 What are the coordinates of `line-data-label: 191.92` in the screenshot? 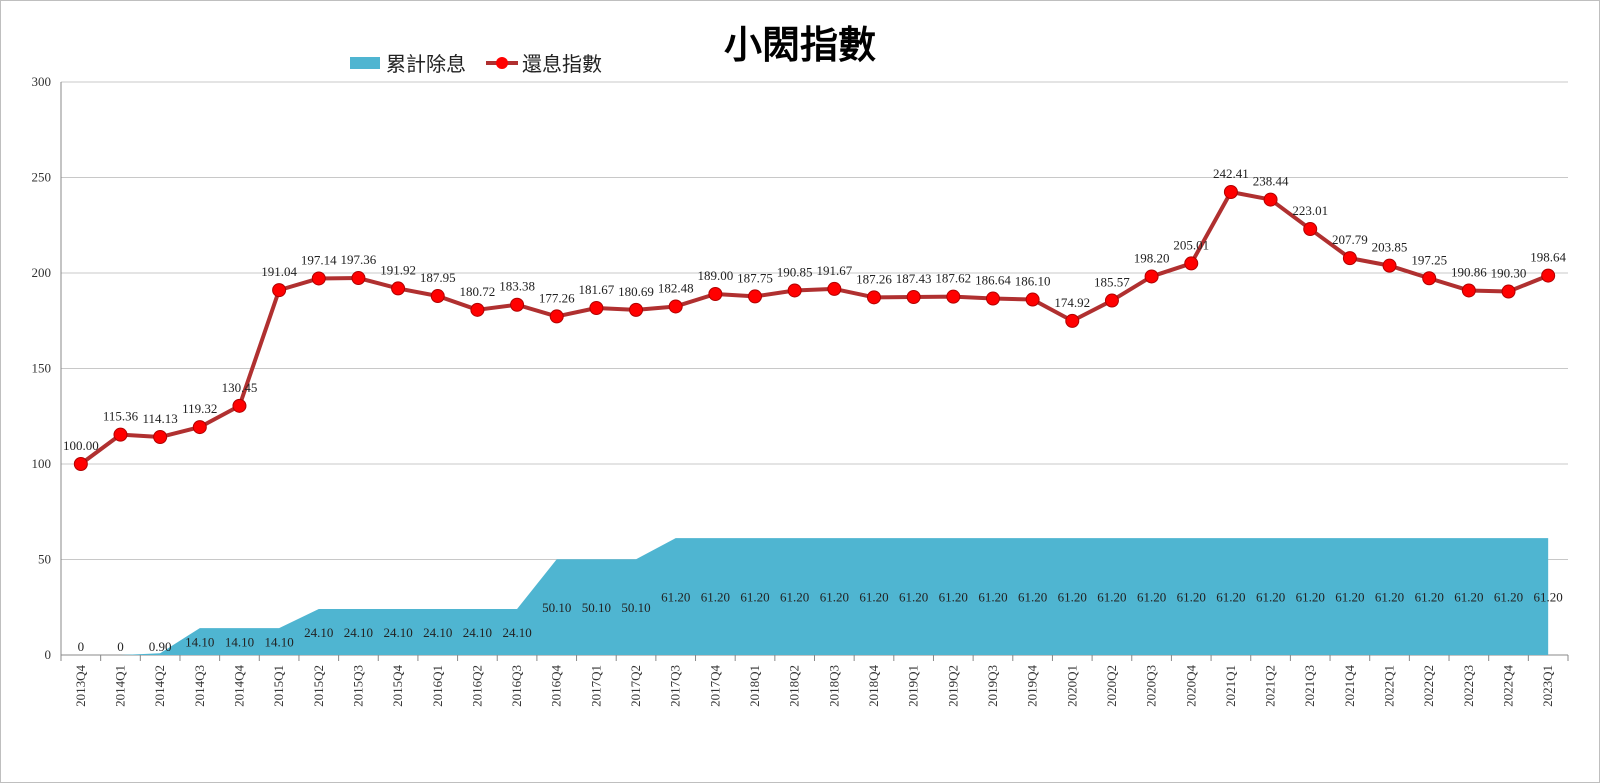 It's located at (398, 269).